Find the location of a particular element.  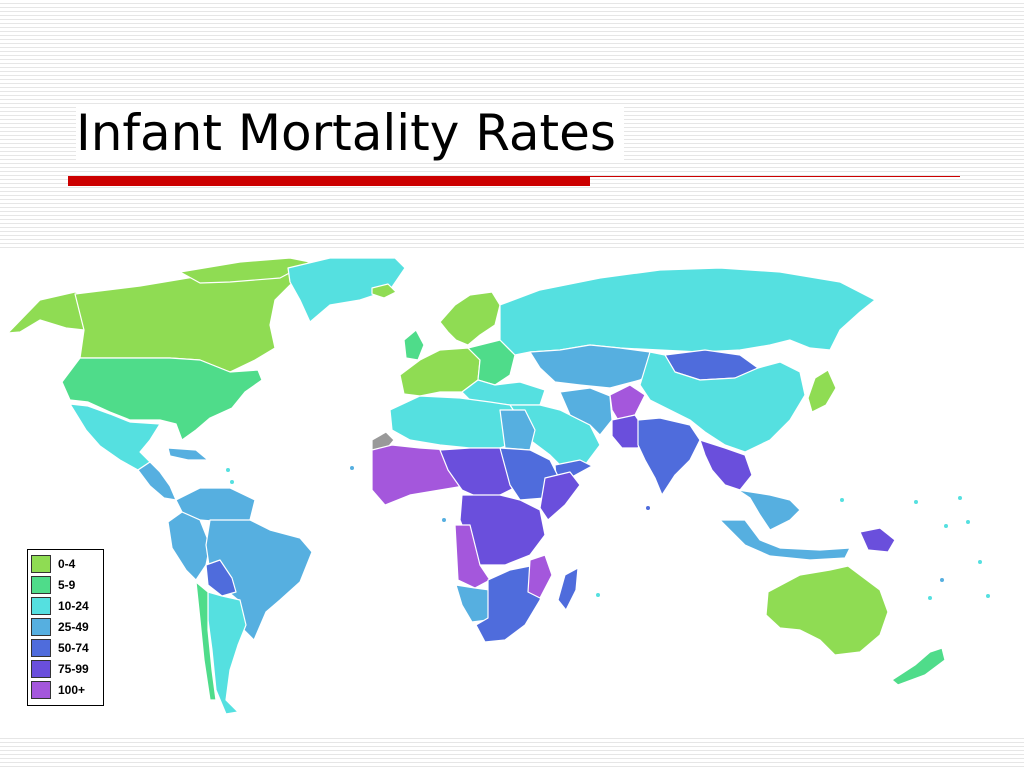

region-usa is located at coordinates (162, 399).